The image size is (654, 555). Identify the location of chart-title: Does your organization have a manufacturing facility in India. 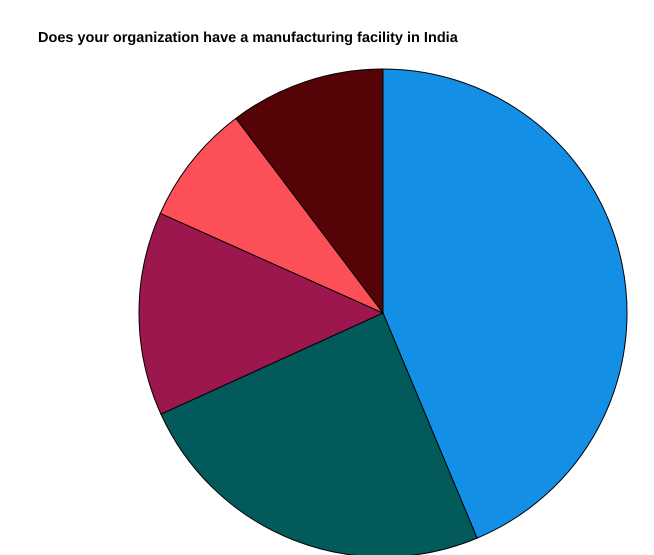
(248, 38).